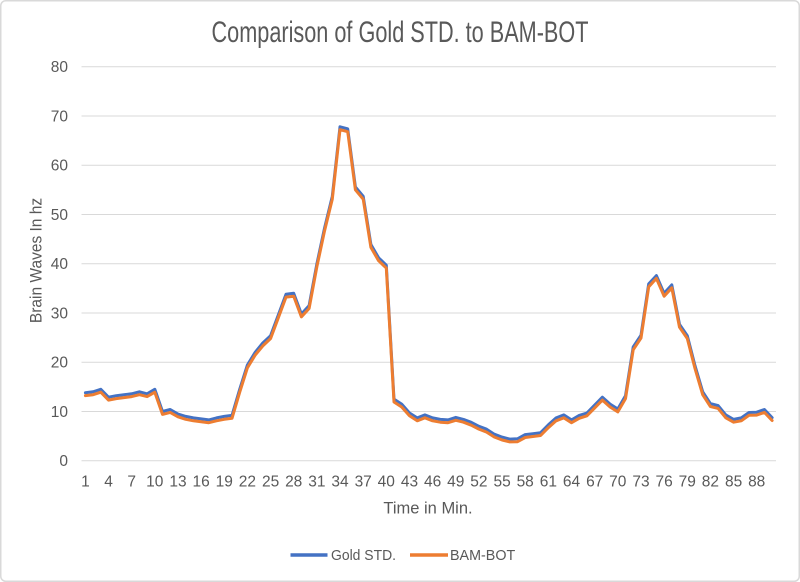  Describe the element at coordinates (640, 481) in the screenshot. I see `svg-text: 73` at that location.